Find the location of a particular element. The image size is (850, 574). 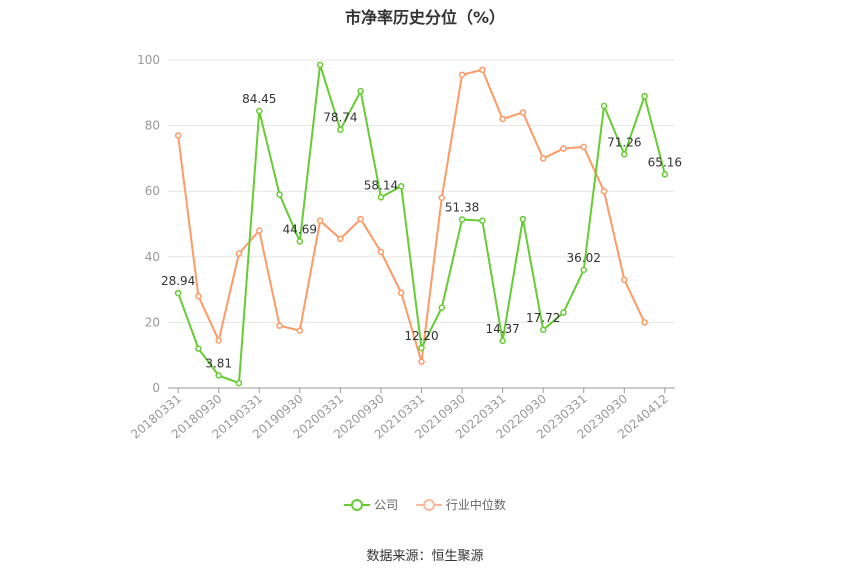

legend-item-industry-median: 行业中位数 is located at coordinates (460, 504).